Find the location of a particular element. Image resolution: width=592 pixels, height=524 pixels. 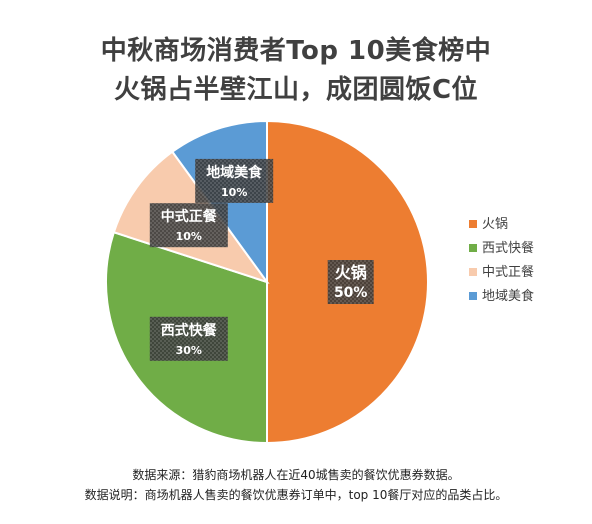

slice-label-1: 火锅 50% is located at coordinates (350, 282).